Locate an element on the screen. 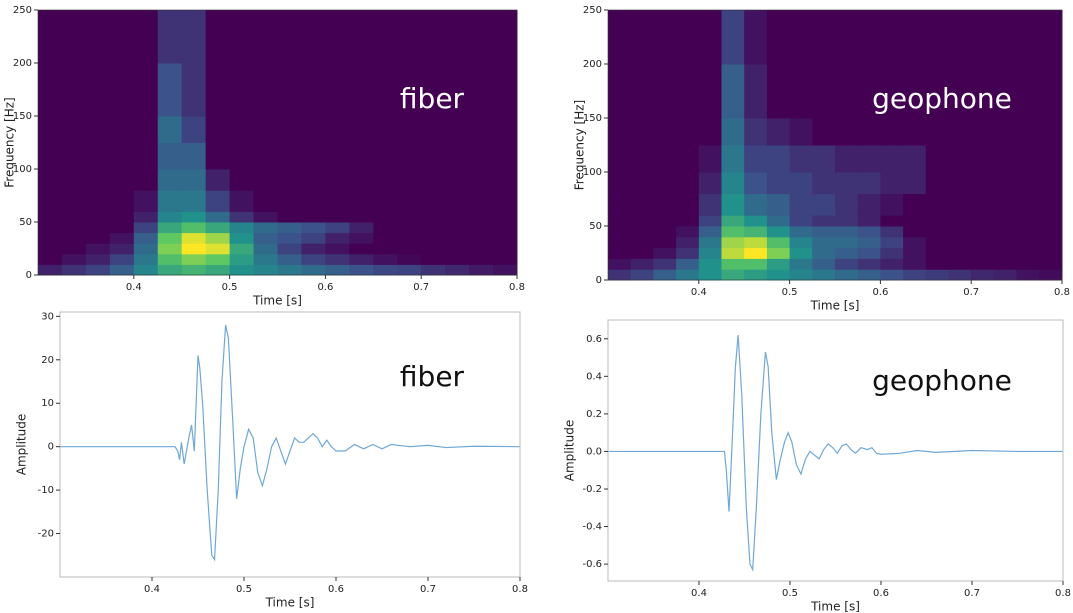 This screenshot has height=613, width=1073. annotation: fiber is located at coordinates (432, 376).